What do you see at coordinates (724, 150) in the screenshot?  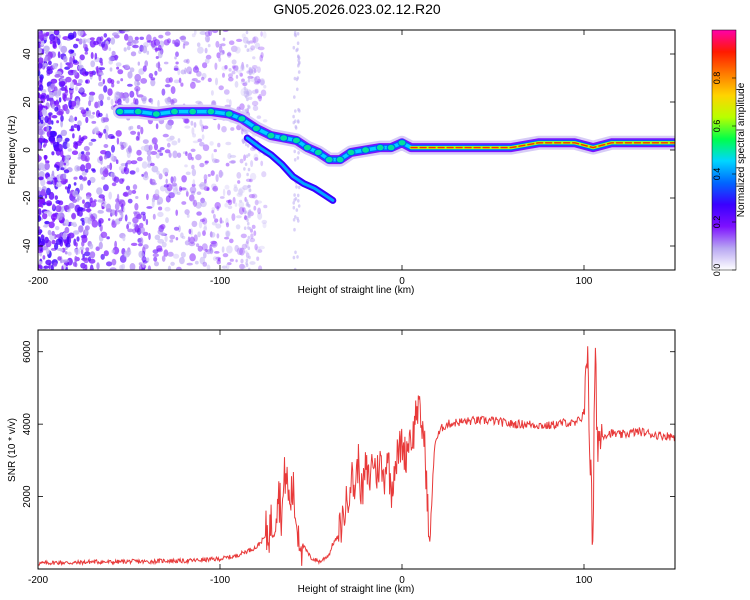 I see `colorbar-swatch` at bounding box center [724, 150].